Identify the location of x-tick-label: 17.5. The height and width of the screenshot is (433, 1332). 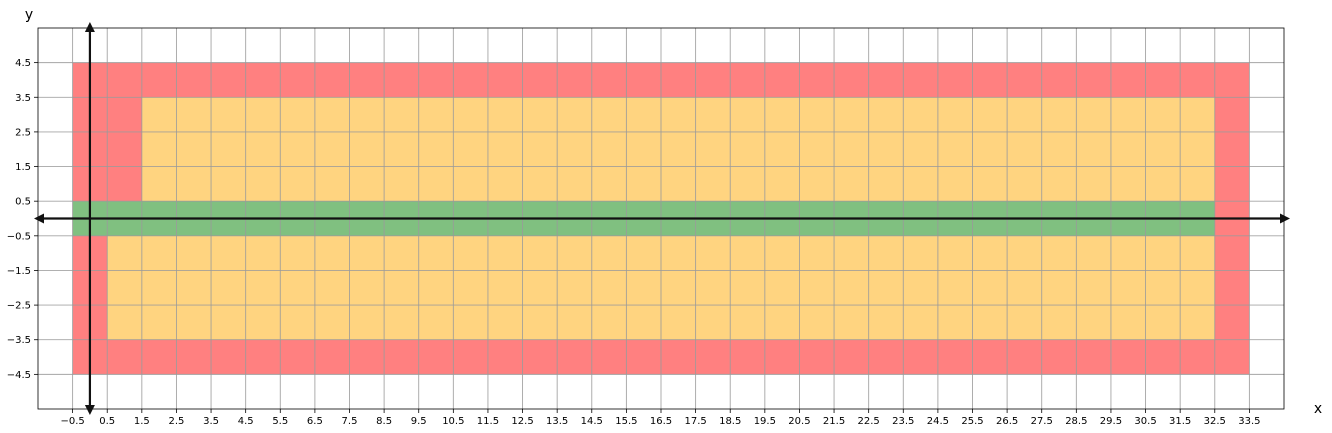
(695, 421).